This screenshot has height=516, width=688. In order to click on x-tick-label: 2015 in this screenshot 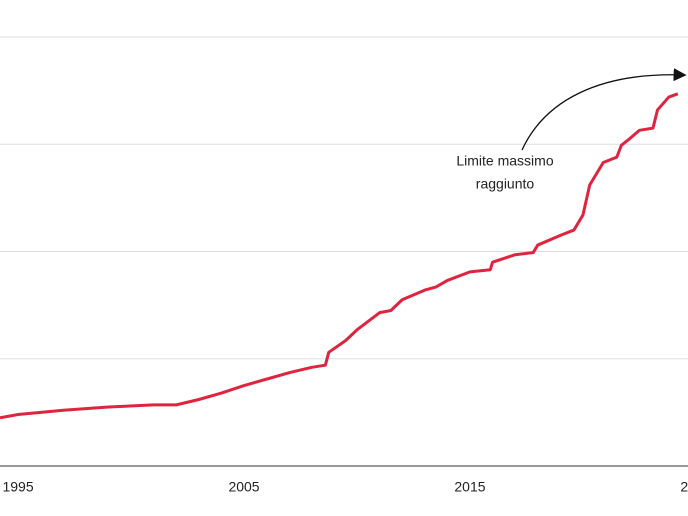, I will do `click(469, 487)`.